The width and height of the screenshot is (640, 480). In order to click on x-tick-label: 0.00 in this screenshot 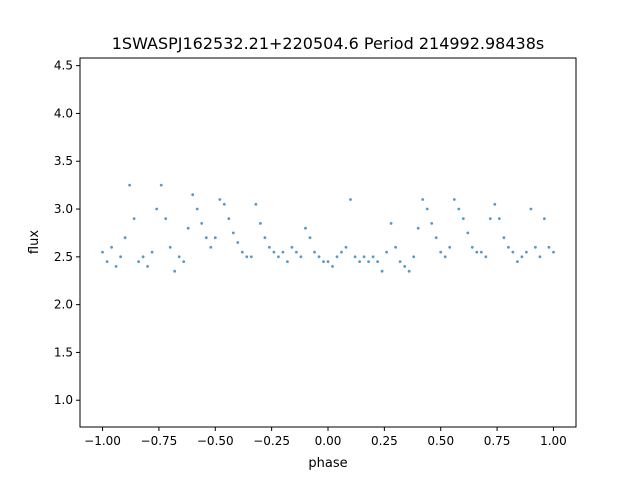, I will do `click(328, 441)`.